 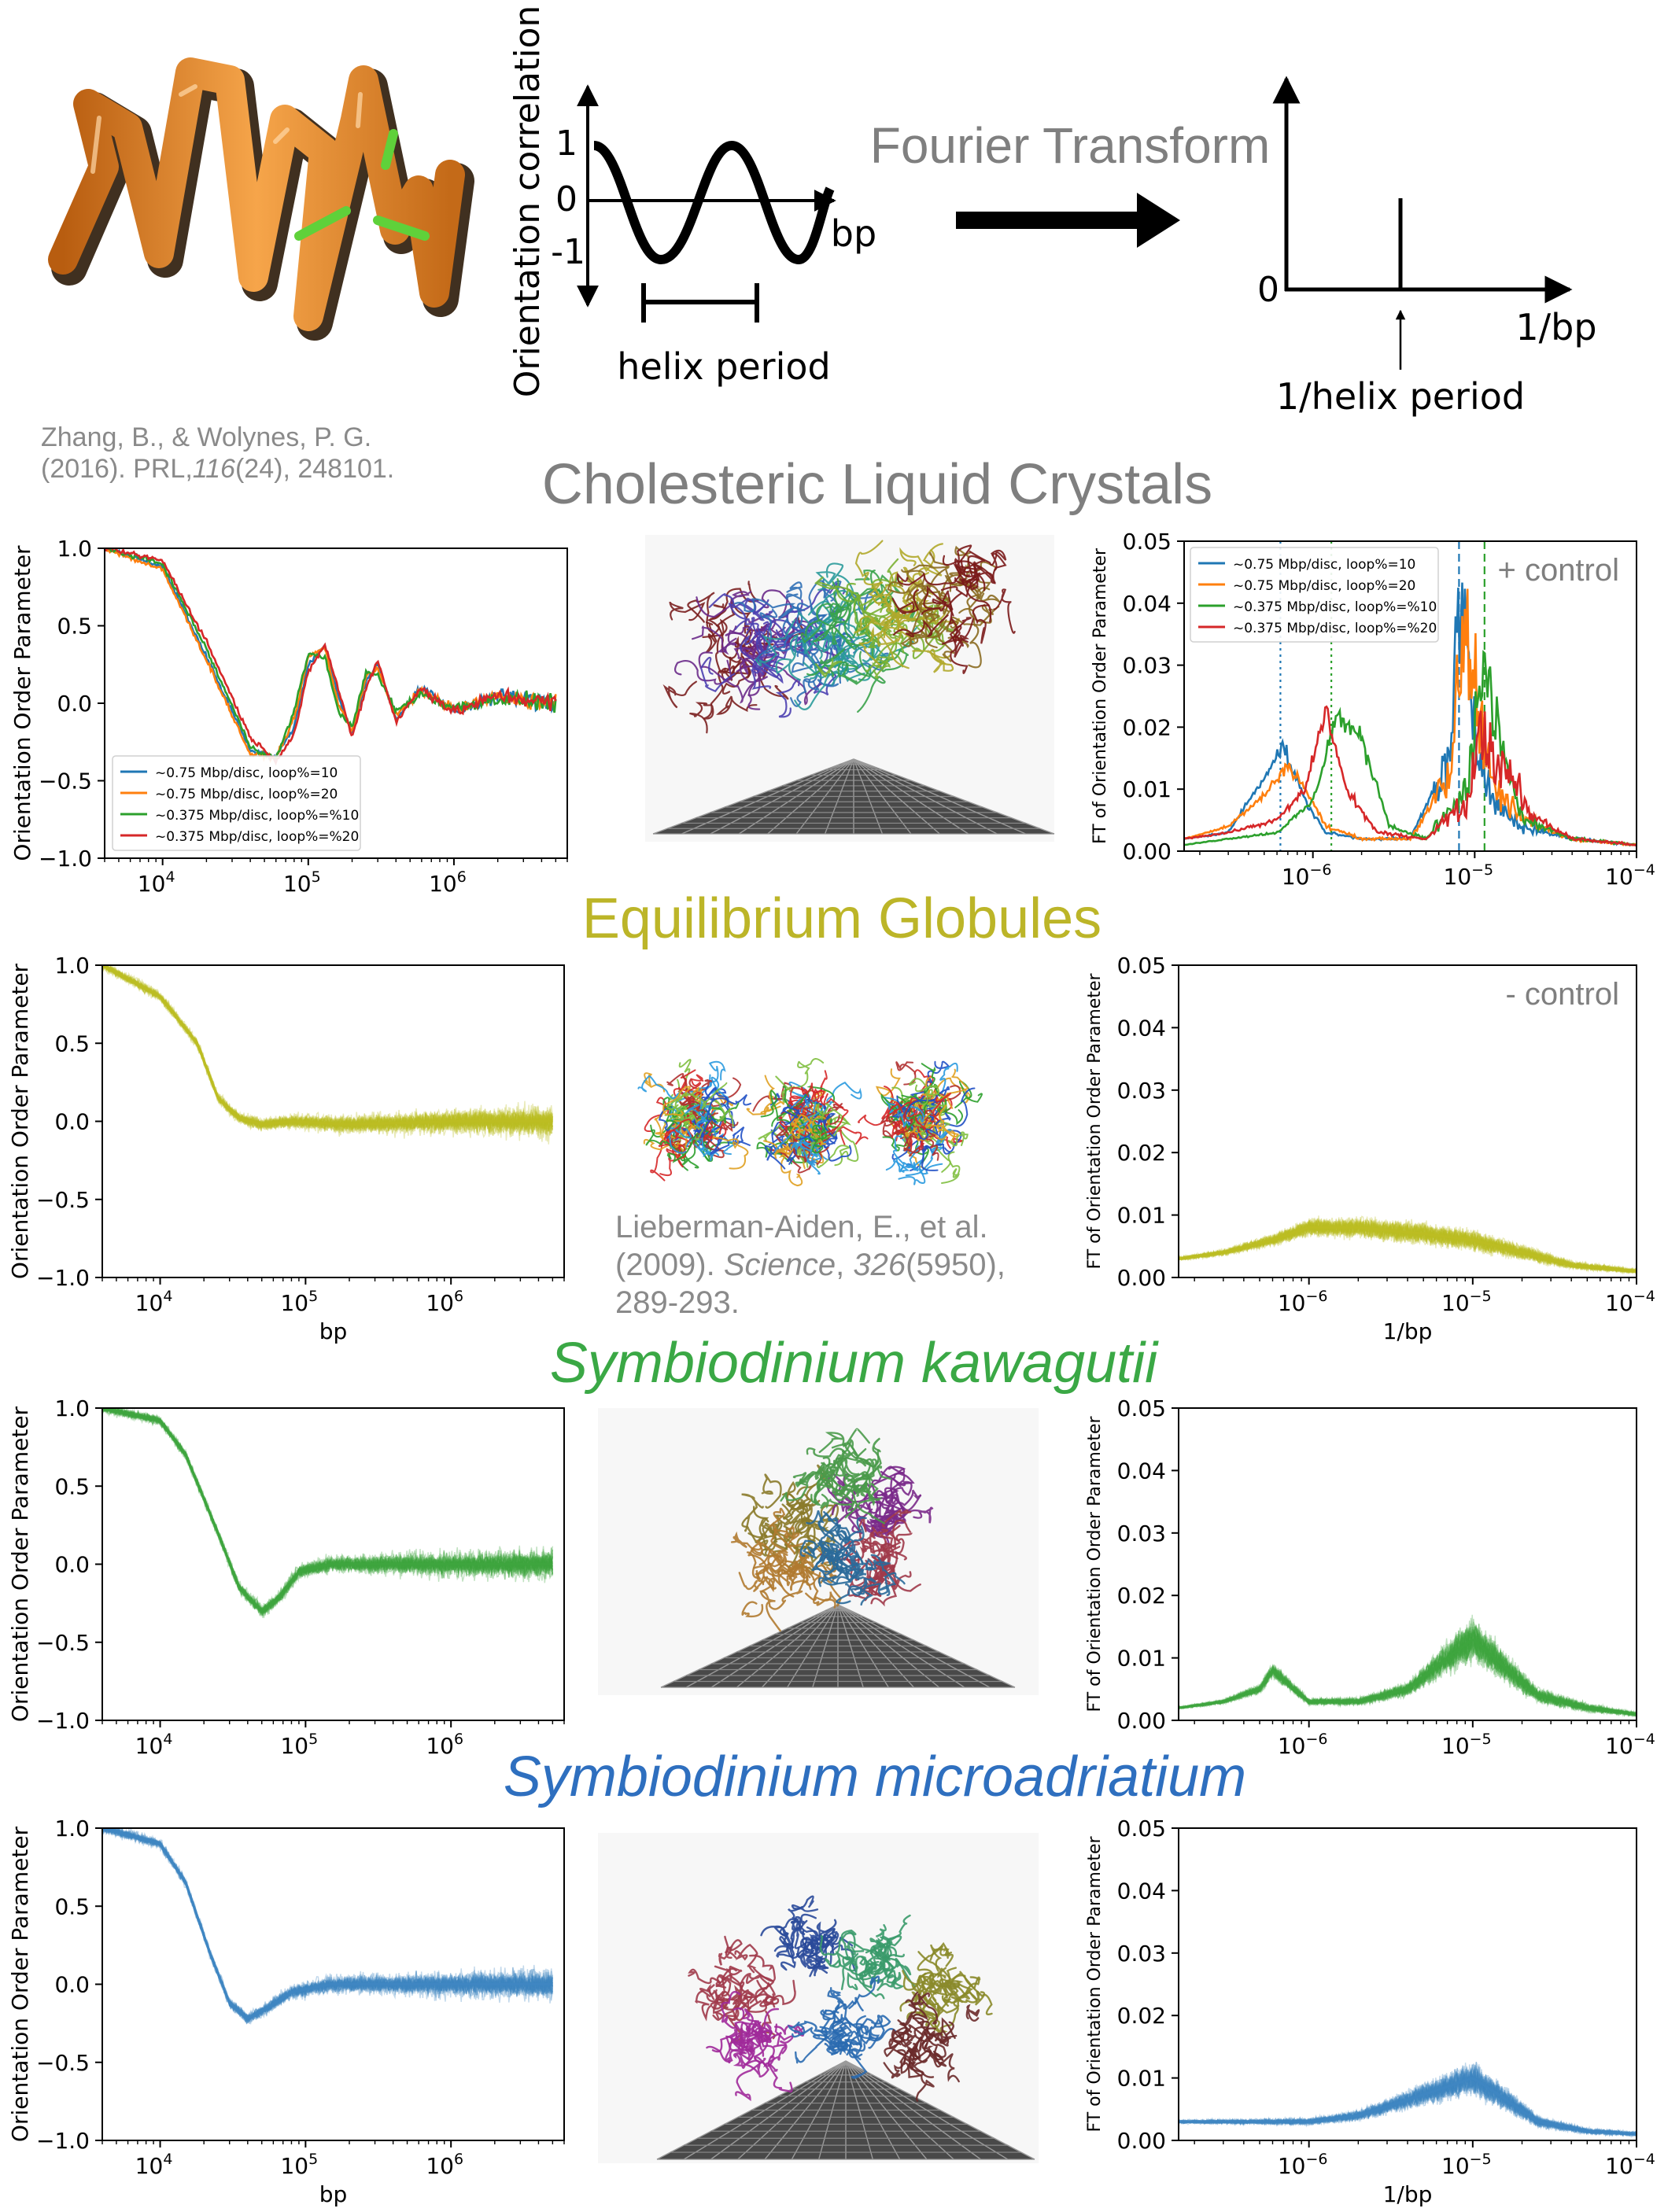 I want to click on citation-lieberman-line2: (2009). Science, 326(5950),, so click(x=810, y=1265).